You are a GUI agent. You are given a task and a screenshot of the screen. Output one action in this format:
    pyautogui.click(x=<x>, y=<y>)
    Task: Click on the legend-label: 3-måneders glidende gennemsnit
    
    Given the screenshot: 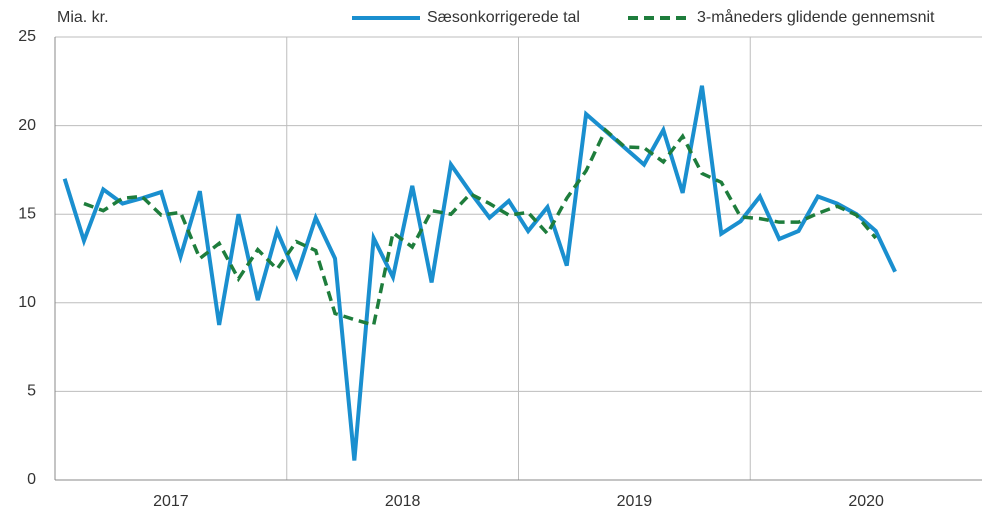 What is the action you would take?
    pyautogui.click(x=816, y=17)
    